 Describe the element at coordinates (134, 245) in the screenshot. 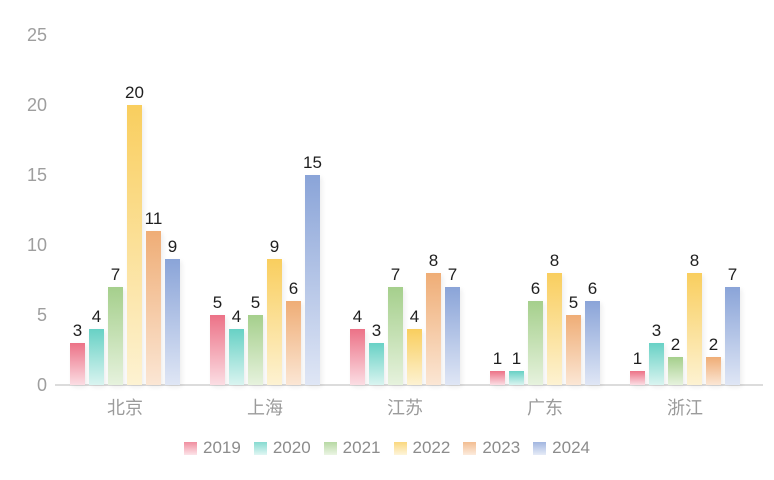

I see `bar-2022-北京` at that location.